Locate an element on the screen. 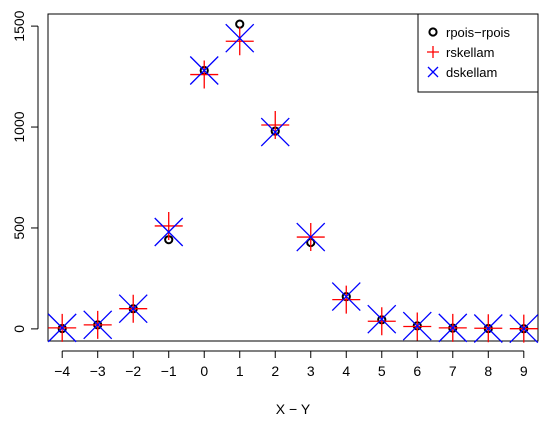  legend: rpois−rpois rskellam dskellam is located at coordinates (478, 53).